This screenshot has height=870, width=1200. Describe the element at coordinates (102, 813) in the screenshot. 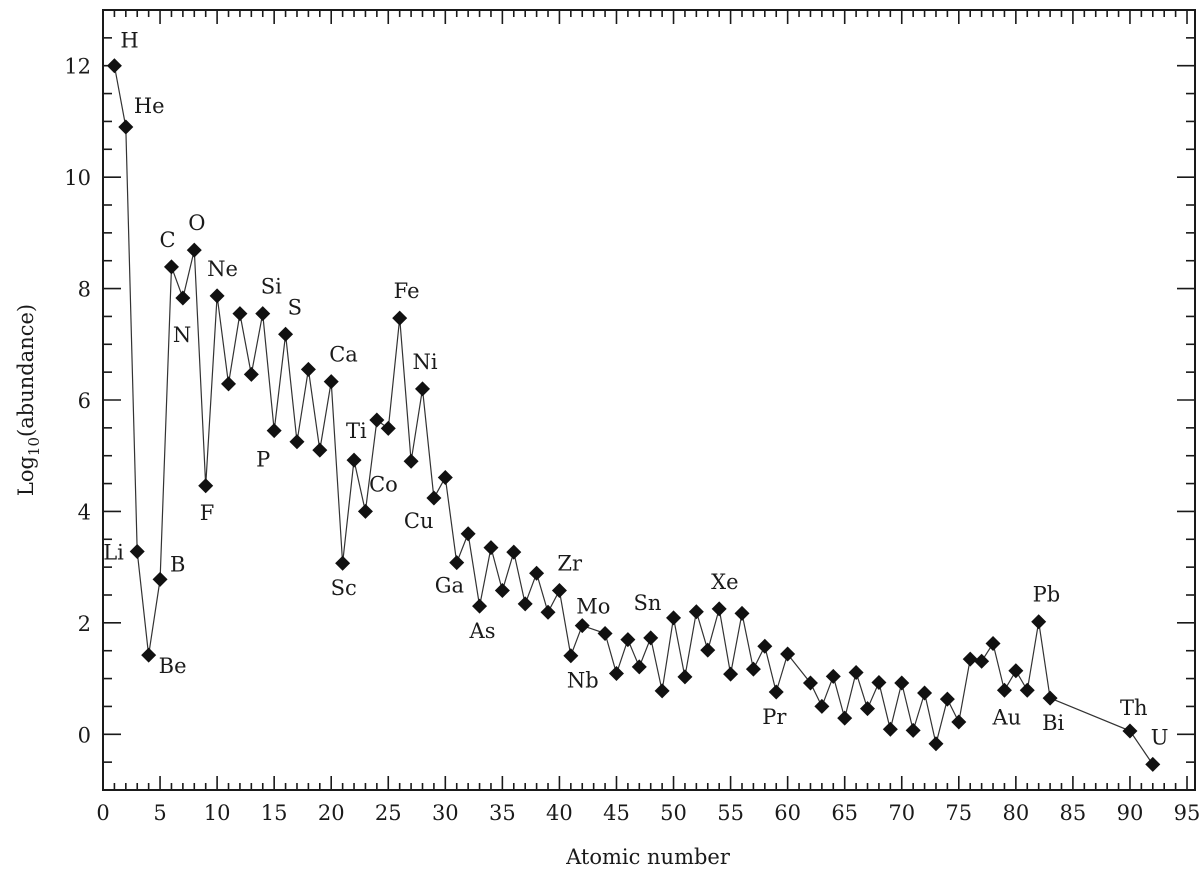

I see `x-tick-label: 0` at that location.